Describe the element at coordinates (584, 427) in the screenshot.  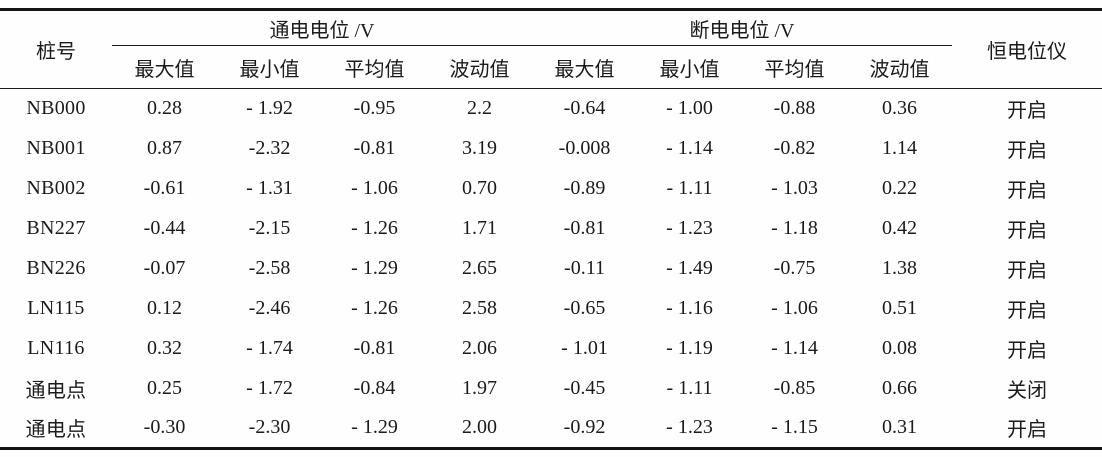
I see `potential-value-cell: -0.92` at that location.